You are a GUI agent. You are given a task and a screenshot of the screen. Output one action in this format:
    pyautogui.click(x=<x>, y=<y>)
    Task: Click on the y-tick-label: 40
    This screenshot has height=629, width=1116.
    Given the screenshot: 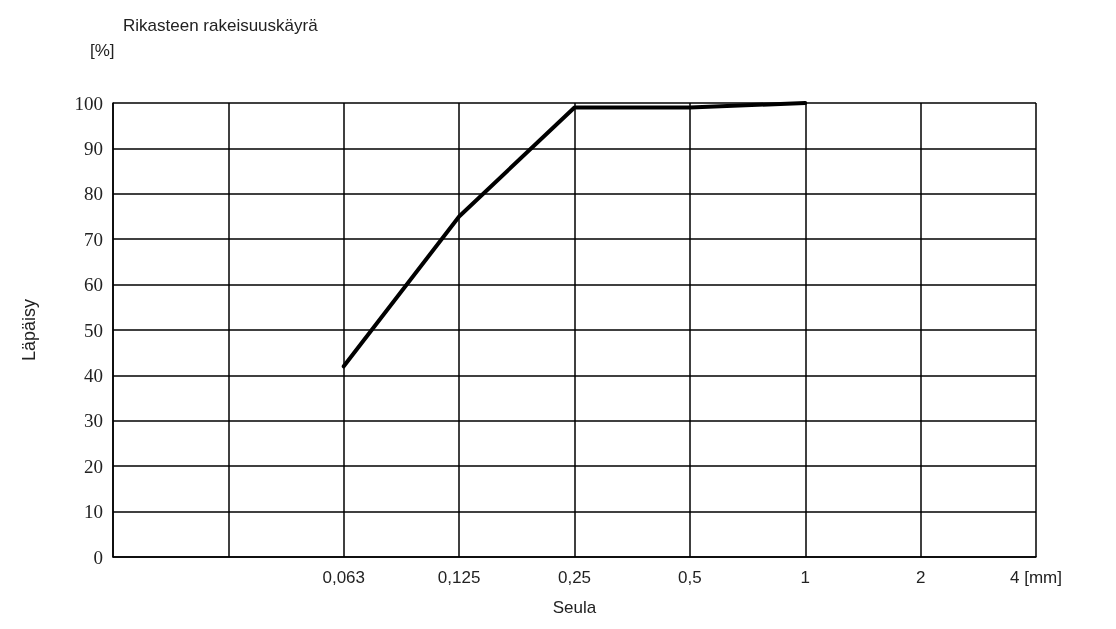 What is the action you would take?
    pyautogui.click(x=93, y=375)
    